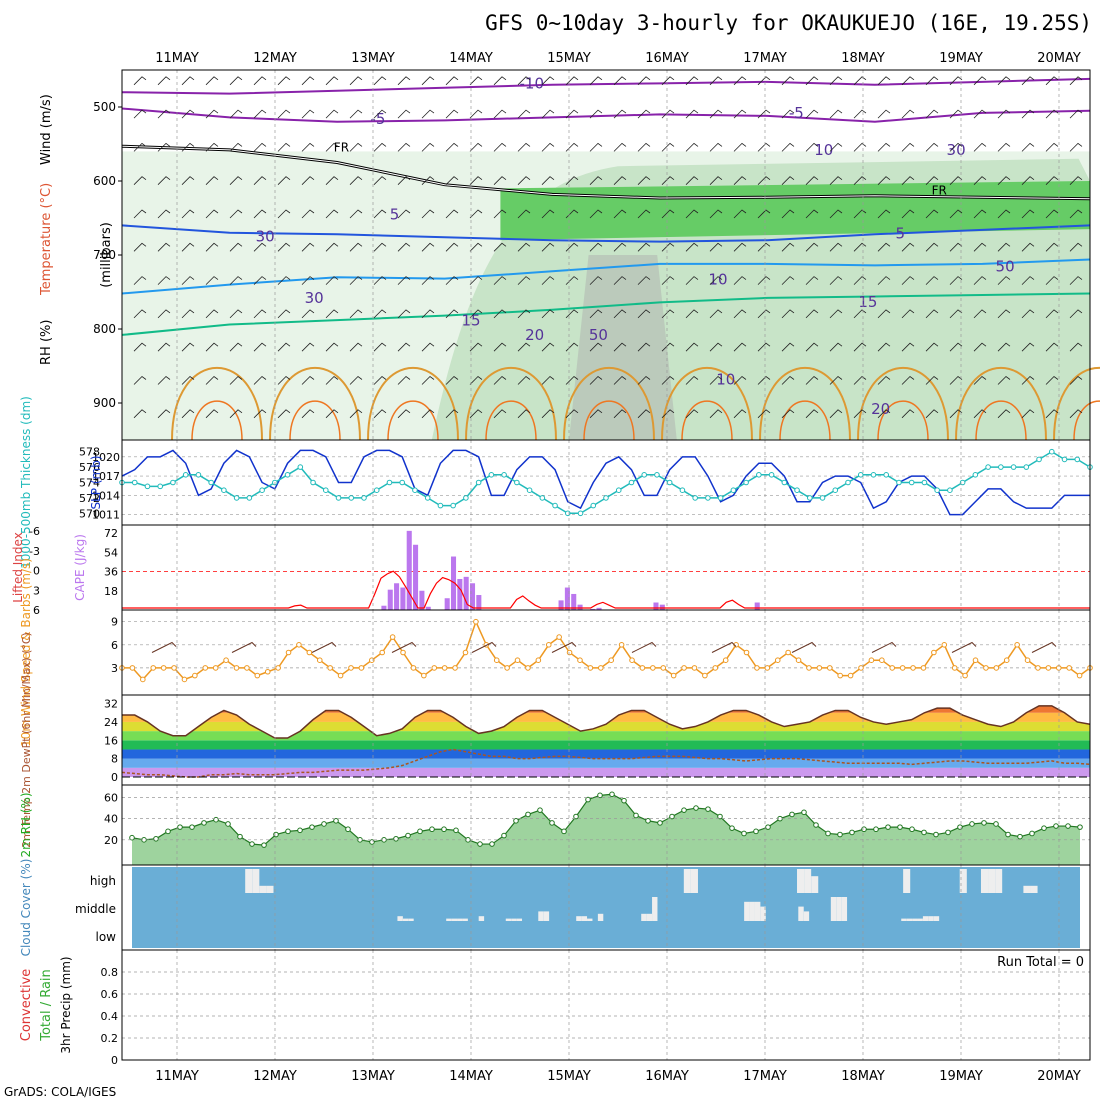 The image size is (1100, 1100). I want to click on footer-credit: GrADS: COLA/IGES, so click(60, 1092).